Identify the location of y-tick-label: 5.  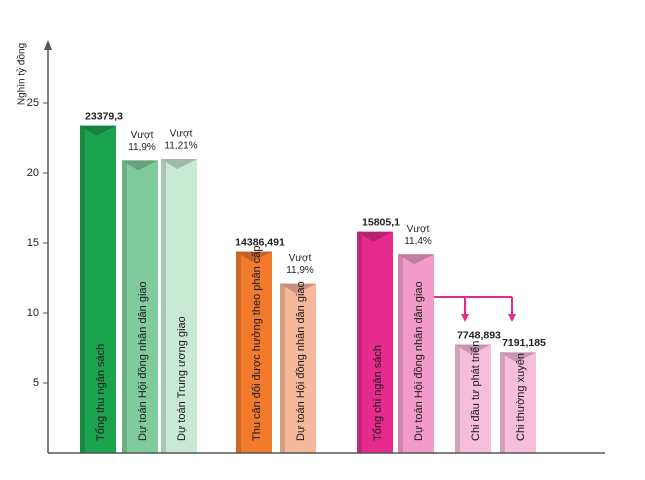
(36, 383).